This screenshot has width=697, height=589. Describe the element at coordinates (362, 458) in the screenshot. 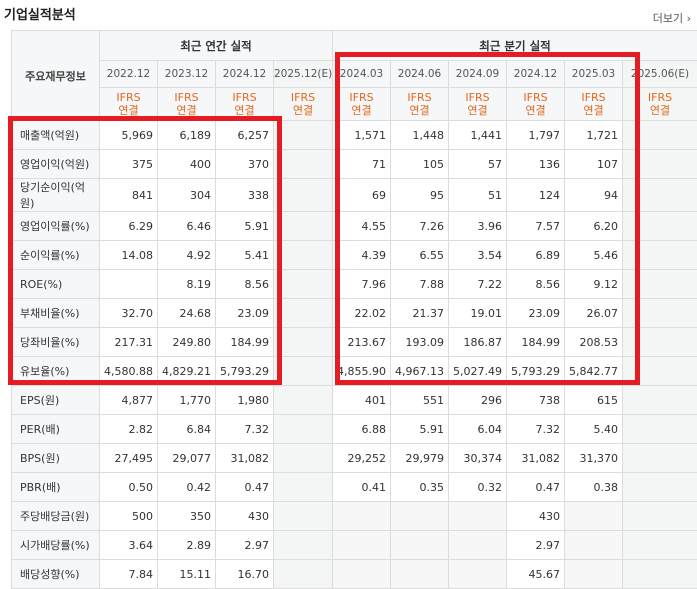

I see `table-cell: 29,252` at that location.